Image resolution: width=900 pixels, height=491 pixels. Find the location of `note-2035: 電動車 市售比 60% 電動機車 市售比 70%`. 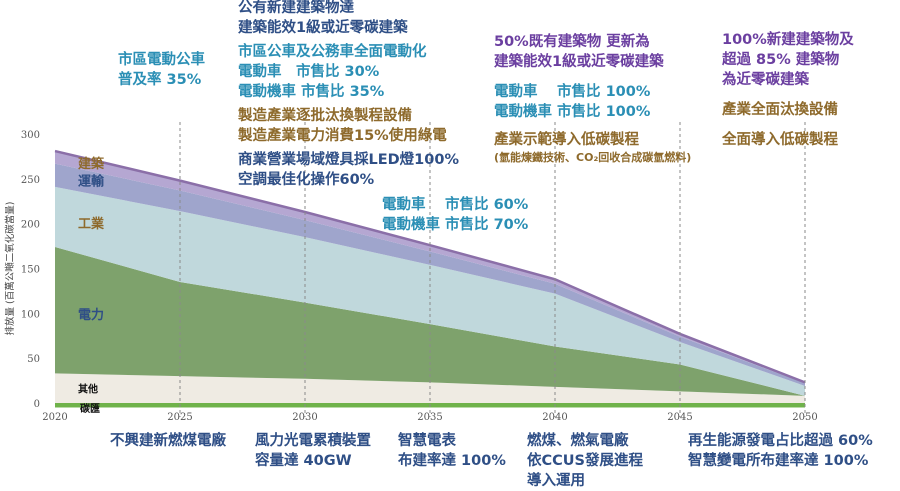

note-2035: 電動車 市售比 60% 電動機車 市售比 70% is located at coordinates (455, 215).